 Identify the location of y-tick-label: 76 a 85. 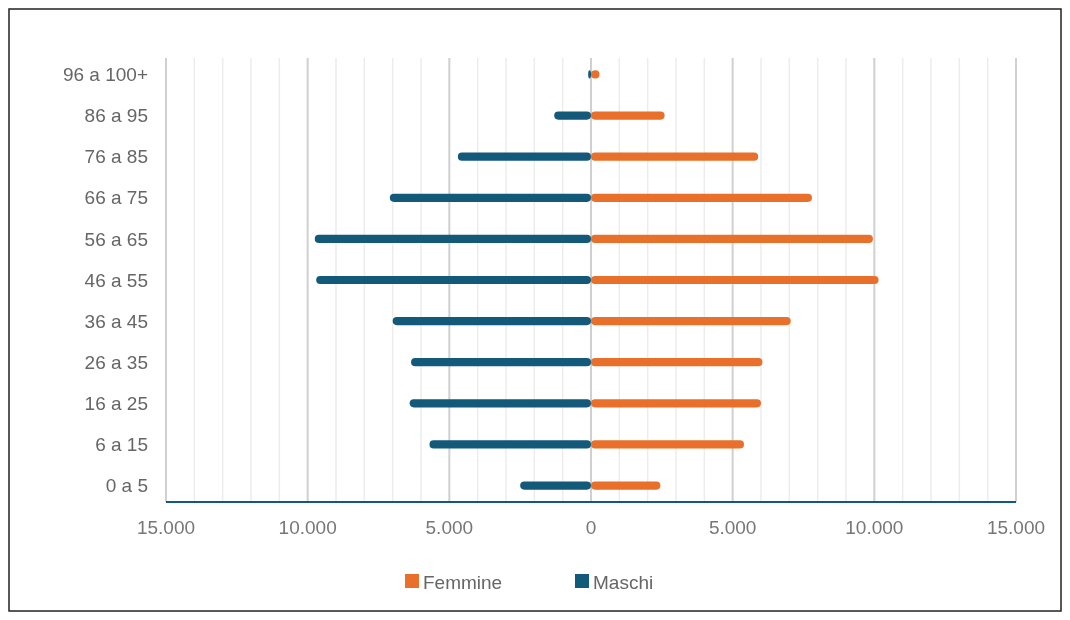
(116, 157).